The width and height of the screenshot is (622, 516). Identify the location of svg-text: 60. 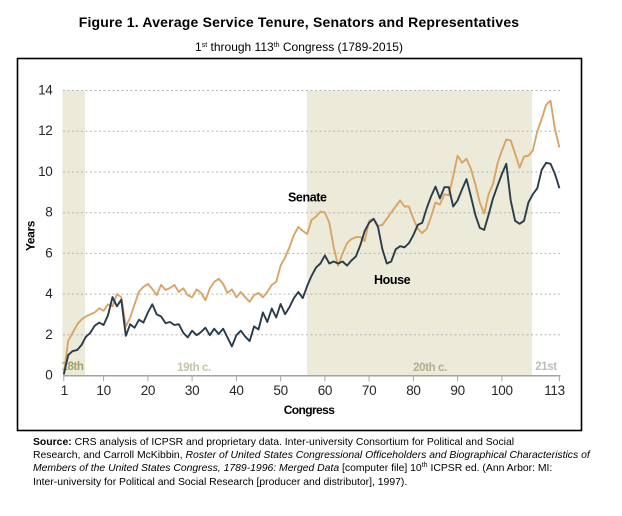
(325, 390).